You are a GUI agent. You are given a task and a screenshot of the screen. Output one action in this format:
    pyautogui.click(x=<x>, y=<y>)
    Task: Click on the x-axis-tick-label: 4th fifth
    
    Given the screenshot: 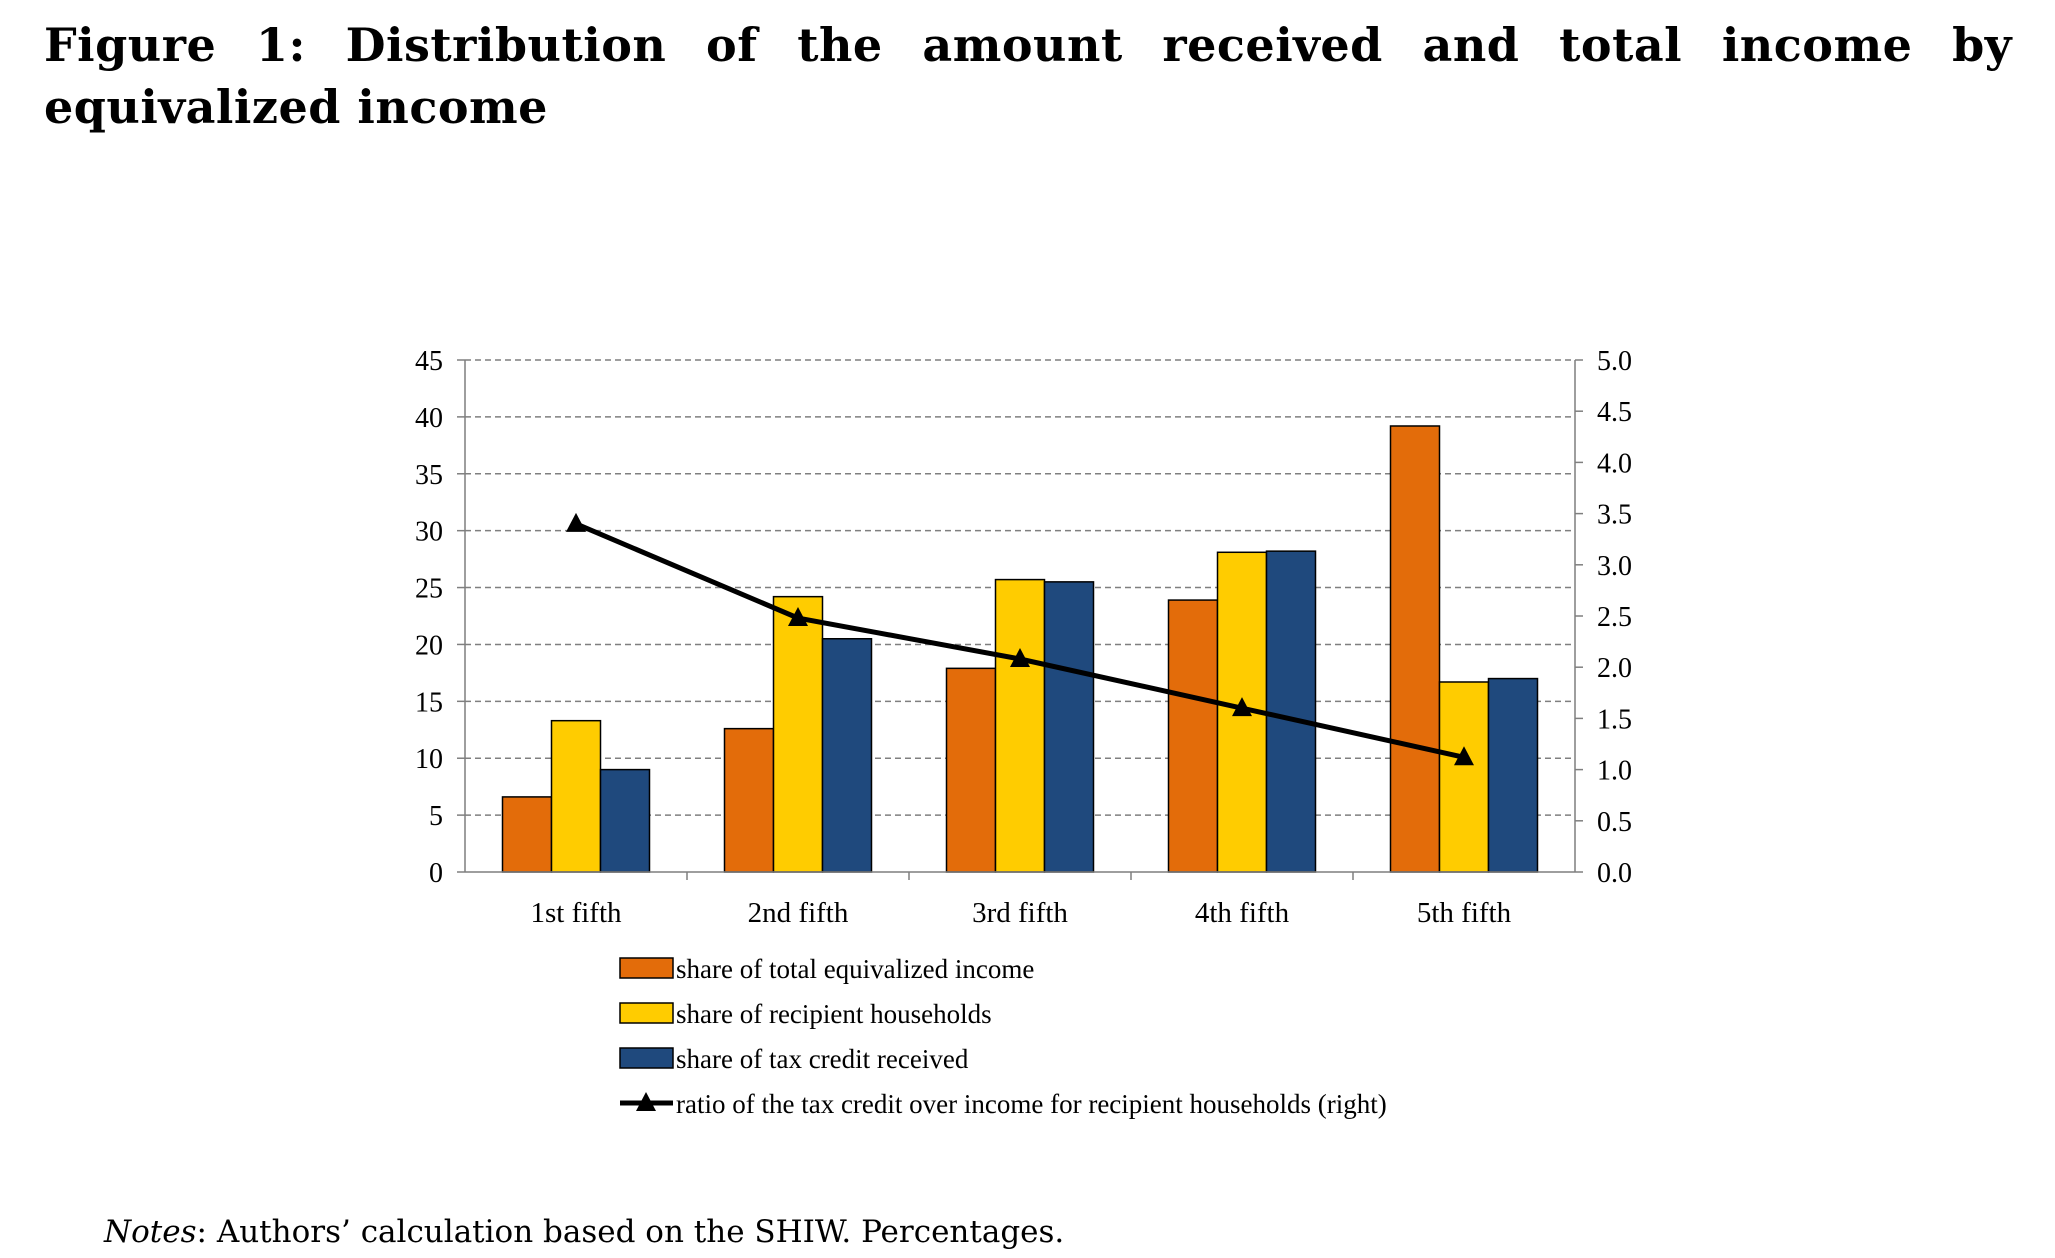 What is the action you would take?
    pyautogui.click(x=1242, y=913)
    